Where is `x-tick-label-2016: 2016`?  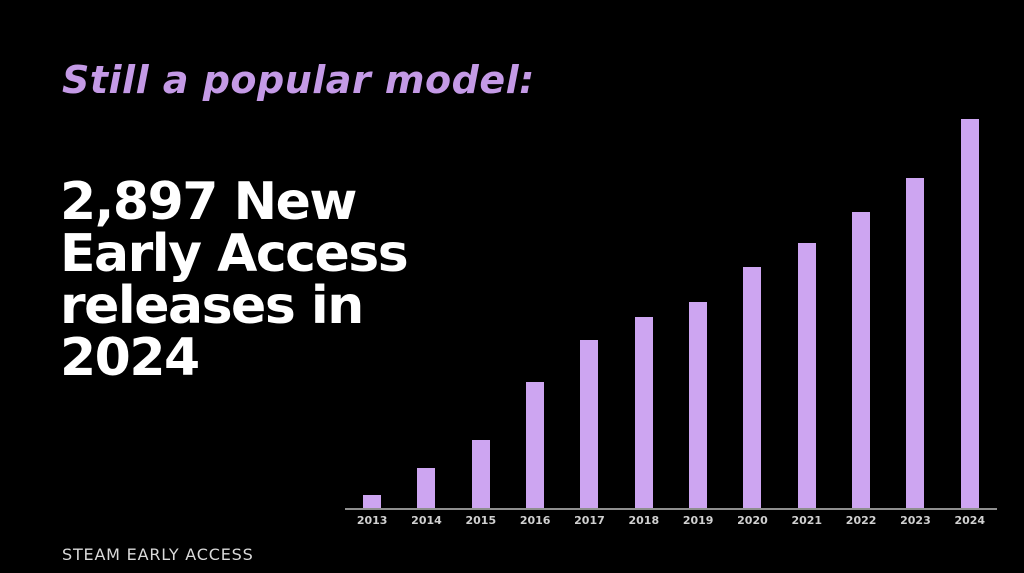
x-tick-label-2016: 2016 is located at coordinates (535, 520).